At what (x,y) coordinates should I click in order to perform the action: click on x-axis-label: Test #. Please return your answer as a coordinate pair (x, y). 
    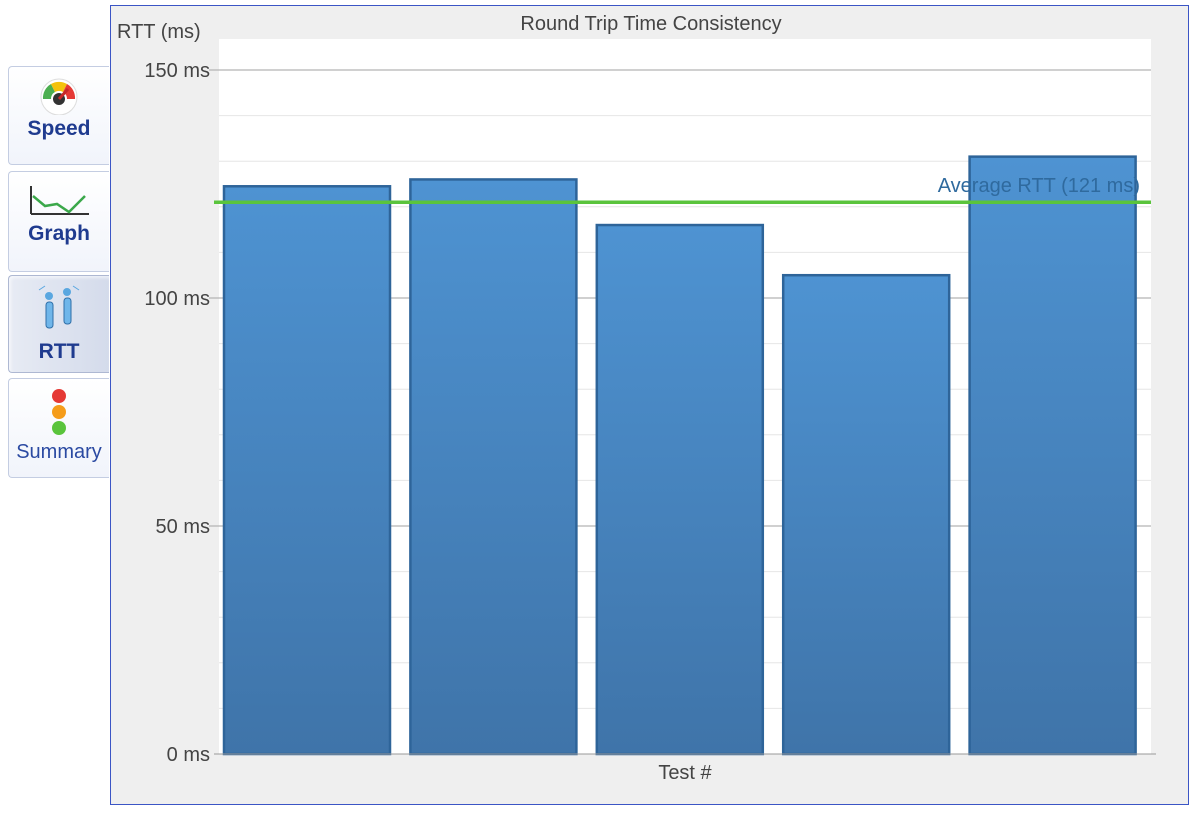
    Looking at the image, I should click on (685, 773).